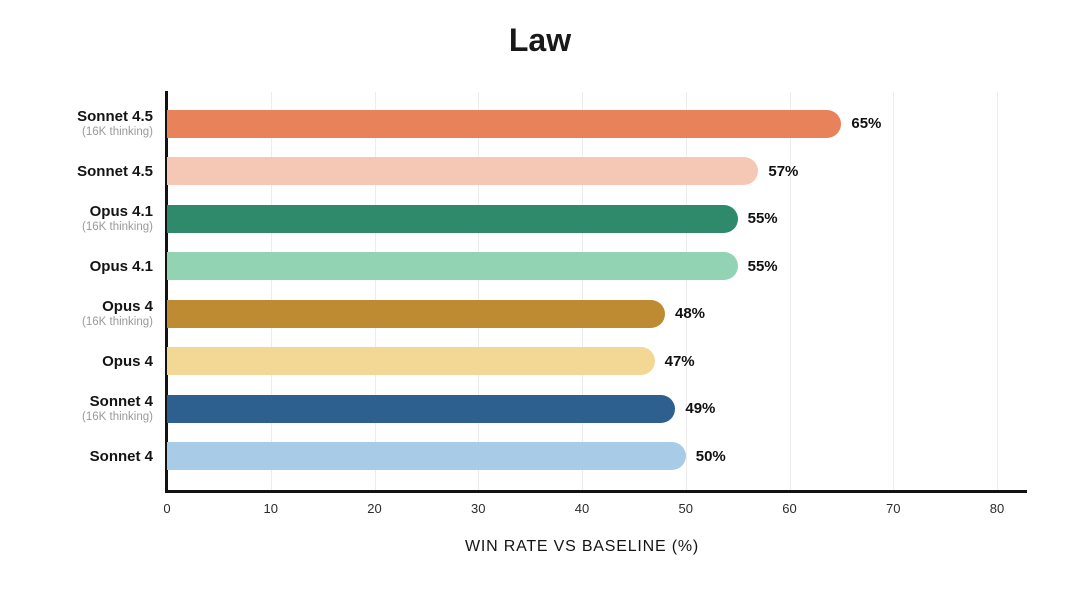 The height and width of the screenshot is (608, 1080). What do you see at coordinates (783, 171) in the screenshot?
I see `bar-value-label: 57%` at bounding box center [783, 171].